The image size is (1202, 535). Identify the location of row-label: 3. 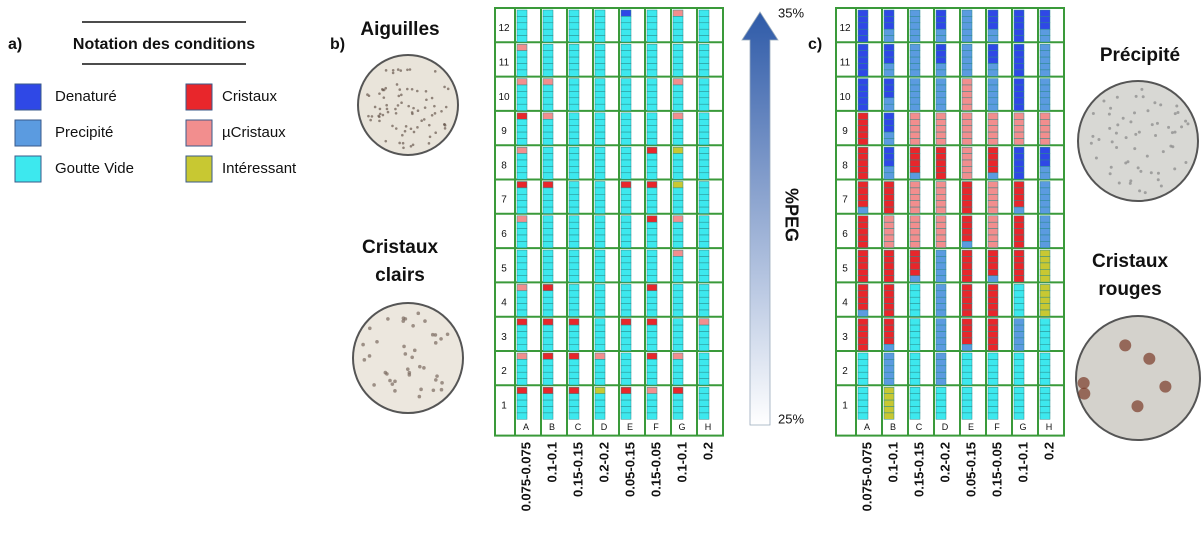
(504, 337).